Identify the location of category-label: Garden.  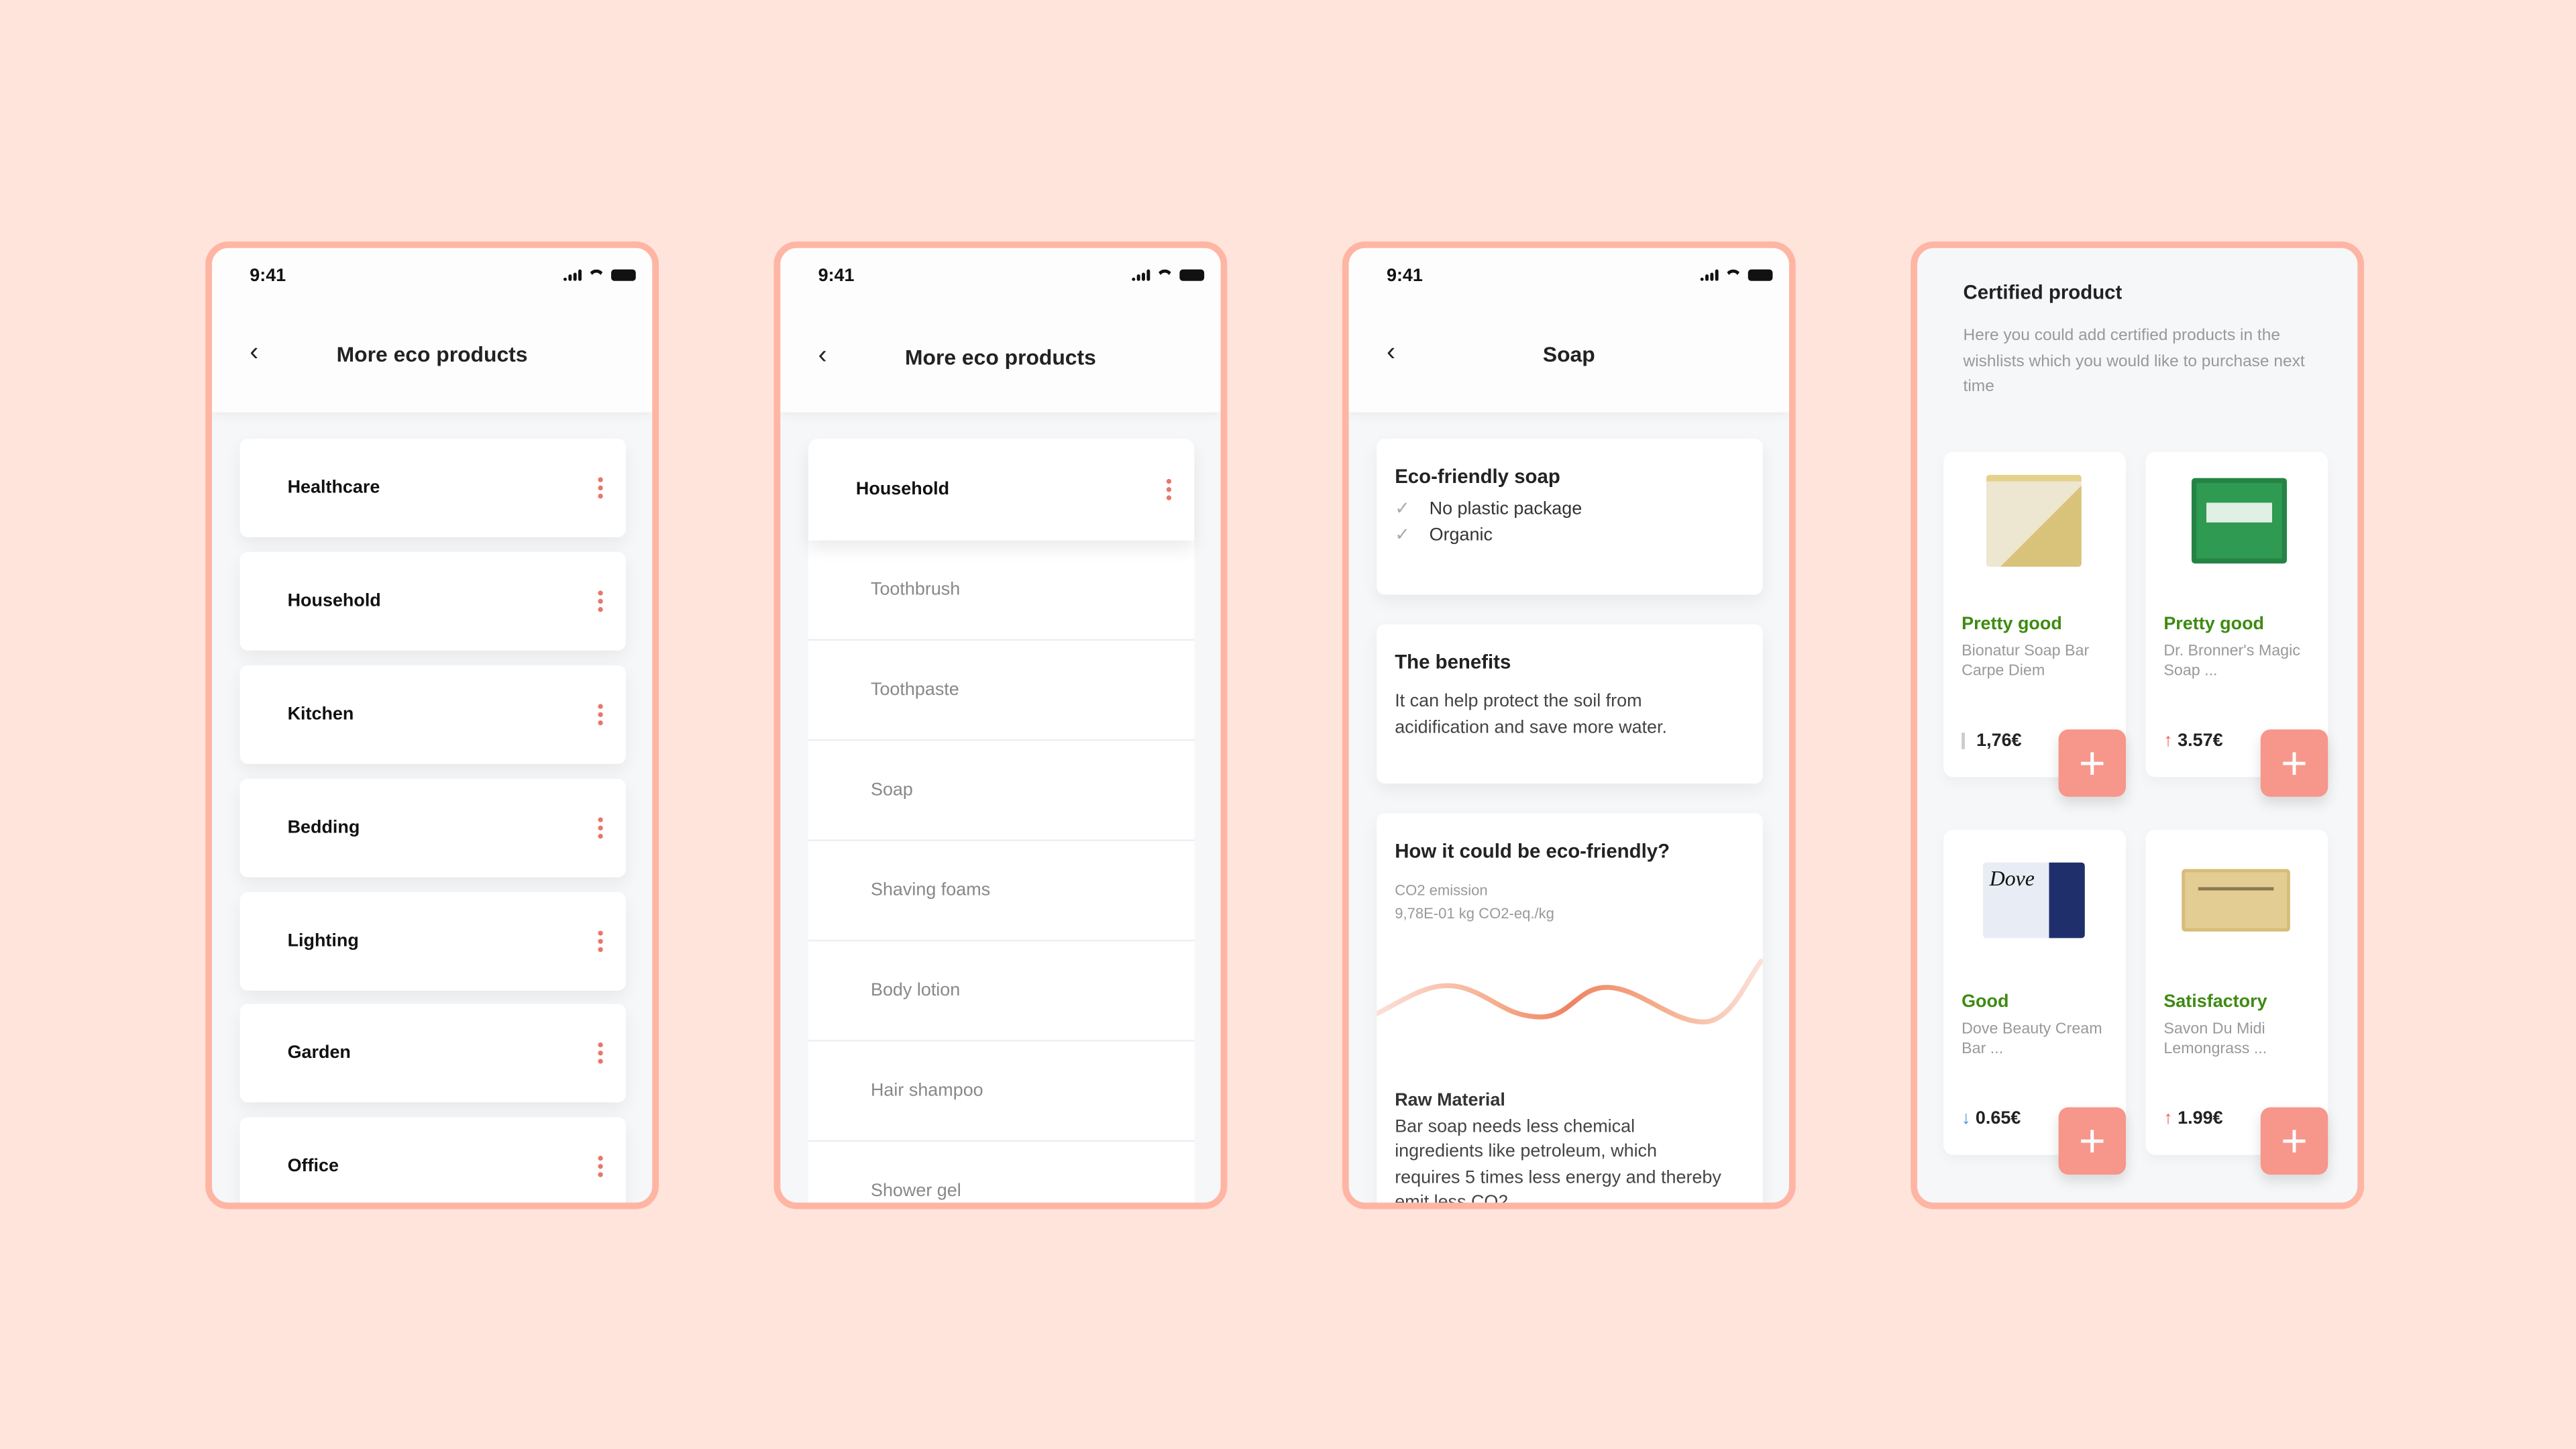
(319, 1053).